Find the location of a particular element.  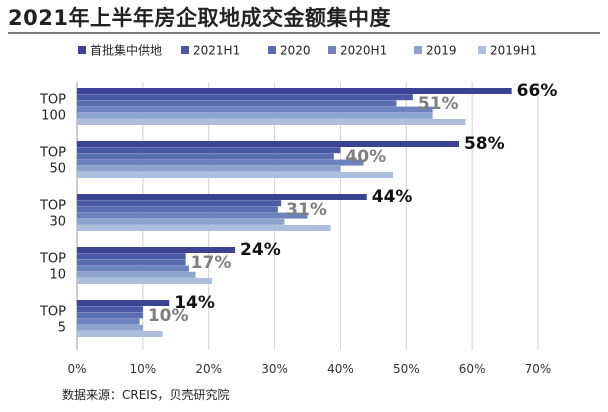

data-label: 44% is located at coordinates (392, 197).